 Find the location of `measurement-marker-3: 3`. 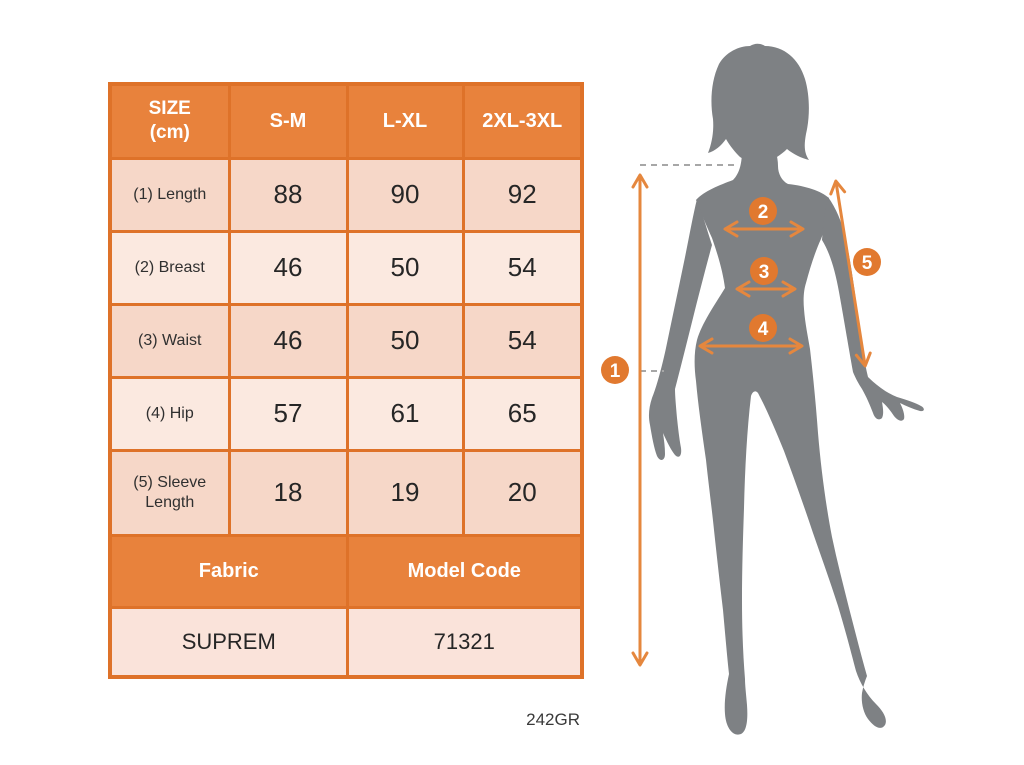

measurement-marker-3: 3 is located at coordinates (764, 271).